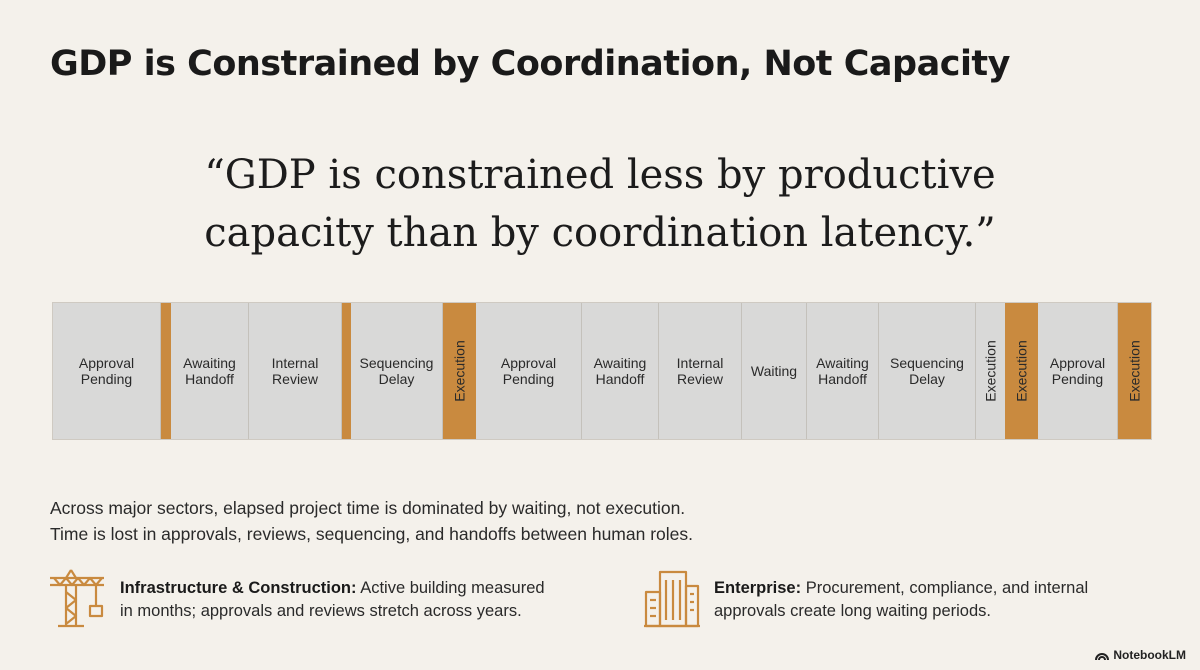 The image size is (1200, 670). Describe the element at coordinates (945, 588) in the screenshot. I see `enterprise-text-1: Procurement, compliance, and internal` at that location.